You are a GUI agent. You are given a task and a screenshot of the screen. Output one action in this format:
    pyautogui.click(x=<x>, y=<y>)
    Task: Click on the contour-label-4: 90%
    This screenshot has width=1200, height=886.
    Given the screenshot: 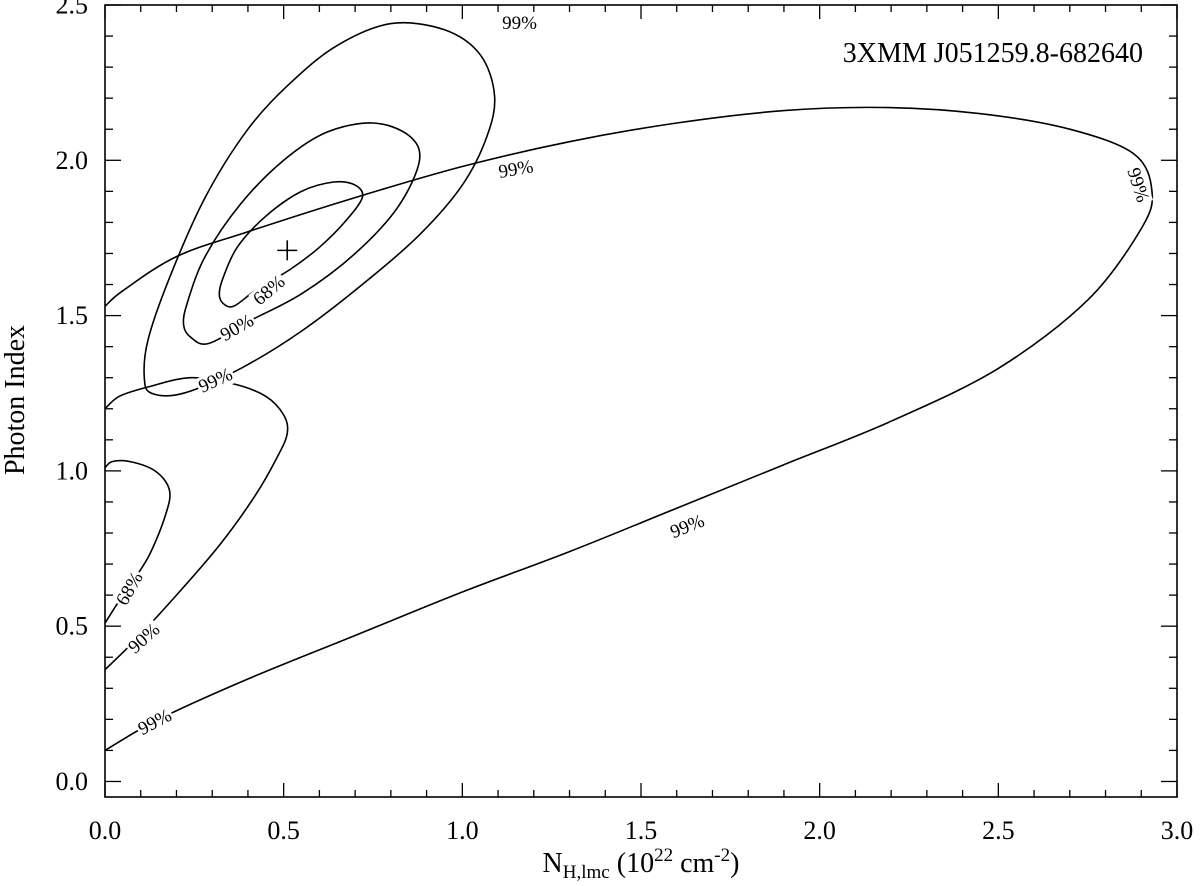 What is the action you would take?
    pyautogui.click(x=237, y=328)
    